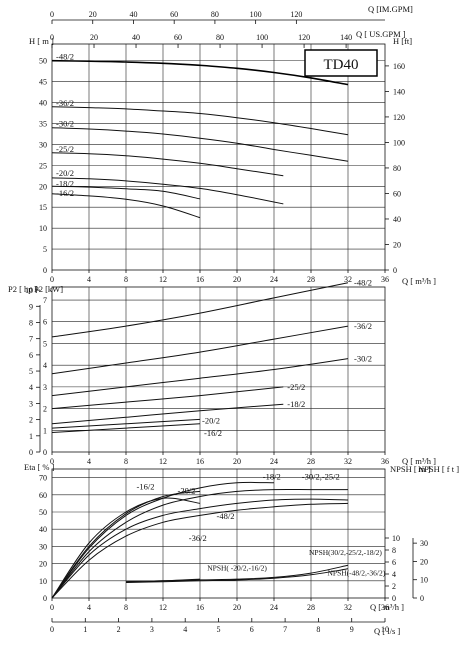  What do you see at coordinates (226, 516) in the screenshot?
I see `eta-series-label: -48/2` at bounding box center [226, 516].